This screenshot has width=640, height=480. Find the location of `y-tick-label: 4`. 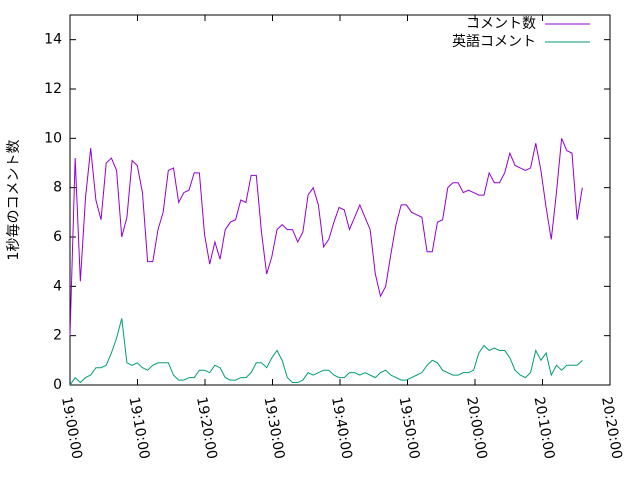

y-tick-label: 4 is located at coordinates (57, 286).